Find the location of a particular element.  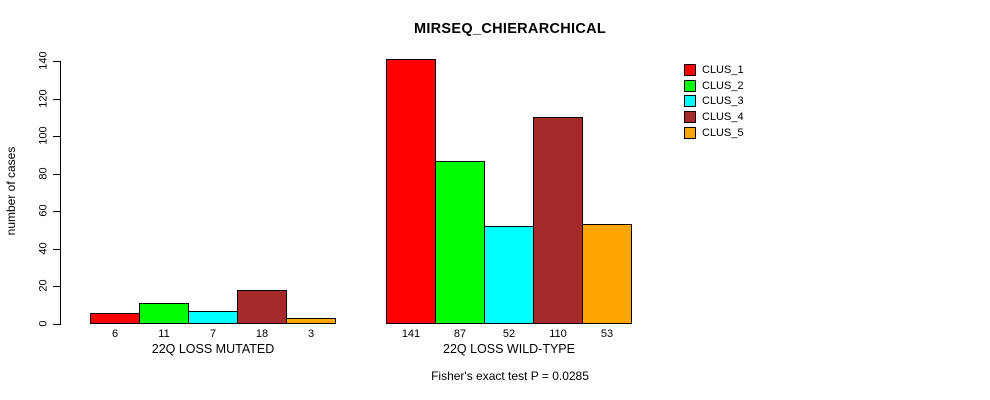

bar-value-label: 87 is located at coordinates (460, 334).